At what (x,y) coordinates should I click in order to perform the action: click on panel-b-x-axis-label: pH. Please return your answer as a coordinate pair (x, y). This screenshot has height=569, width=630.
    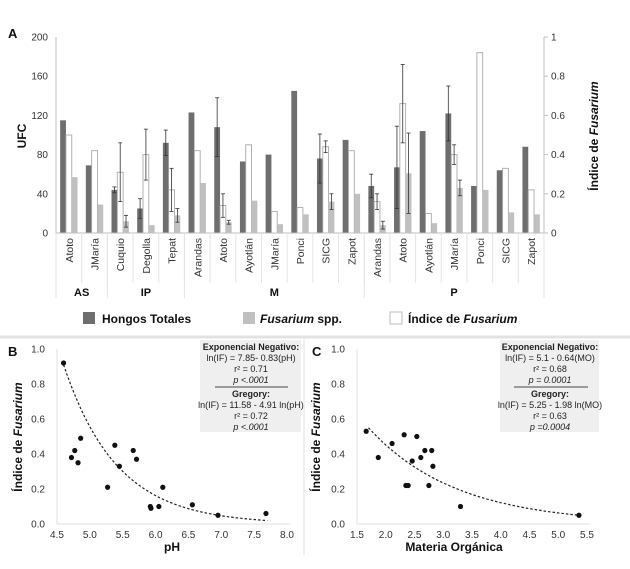
    Looking at the image, I should click on (172, 547).